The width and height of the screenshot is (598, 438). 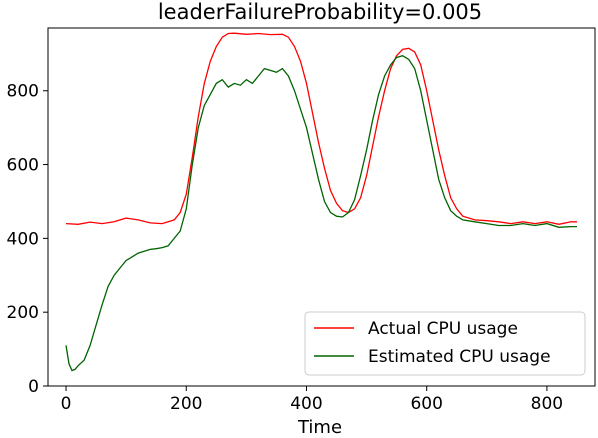 I want to click on x-tick-label: 200, so click(x=186, y=404).